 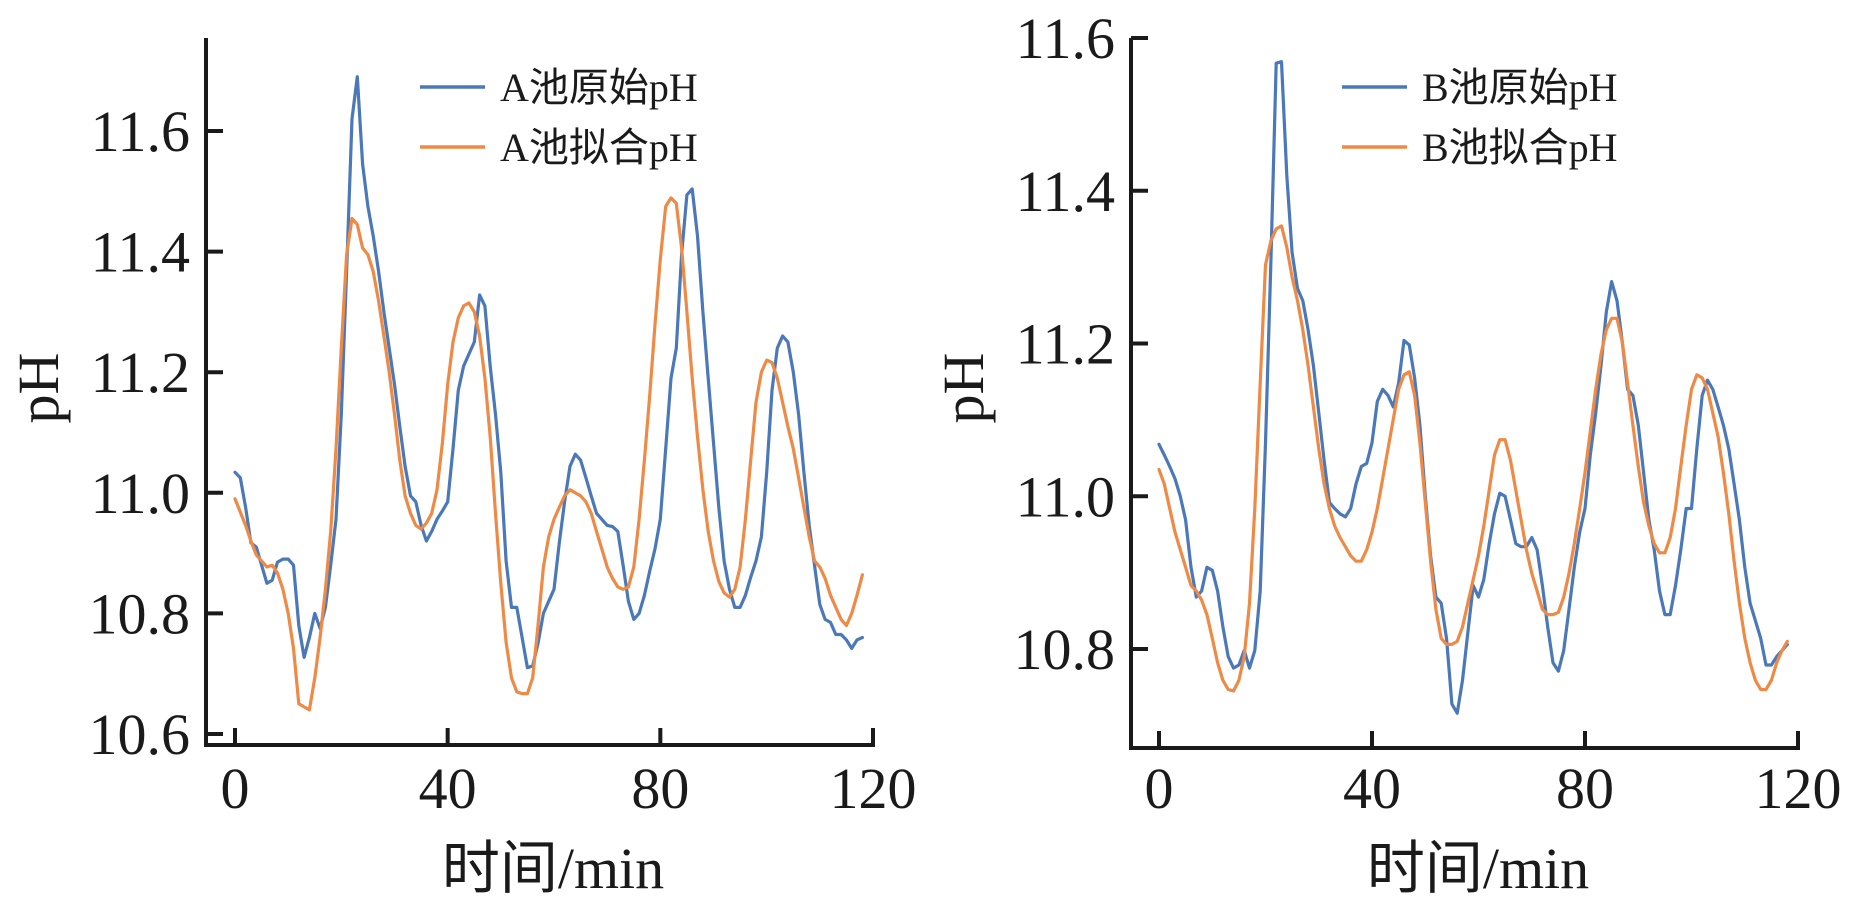 What do you see at coordinates (1520, 87) in the screenshot?
I see `legend-label: B池原始pH` at bounding box center [1520, 87].